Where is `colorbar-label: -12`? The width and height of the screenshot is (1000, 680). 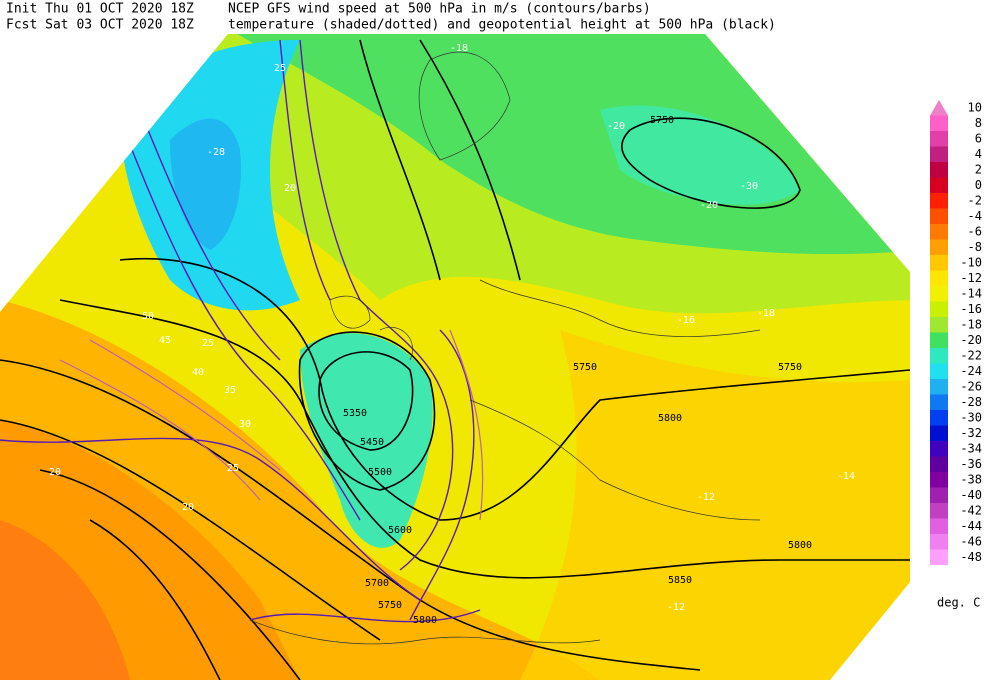
colorbar-label: -12 is located at coordinates (971, 278).